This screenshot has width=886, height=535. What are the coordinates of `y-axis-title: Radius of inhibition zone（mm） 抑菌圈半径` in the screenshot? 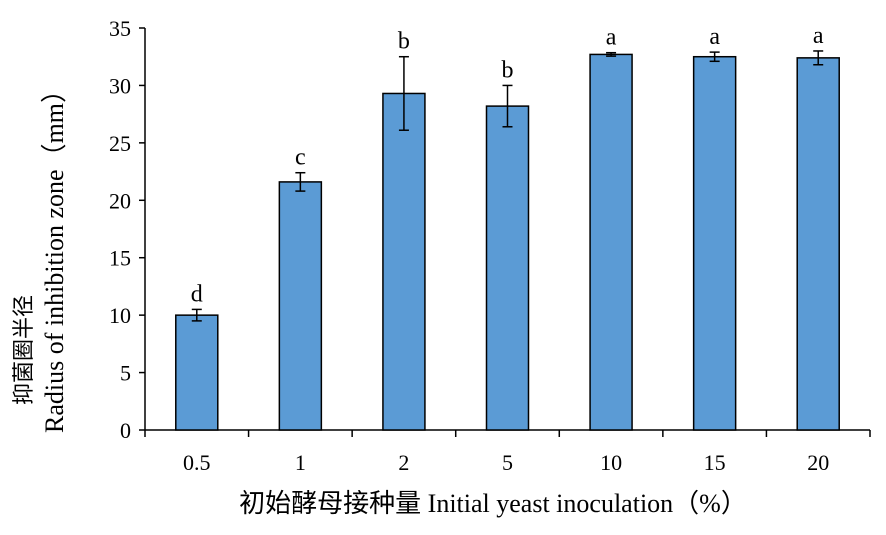 It's located at (40, 255).